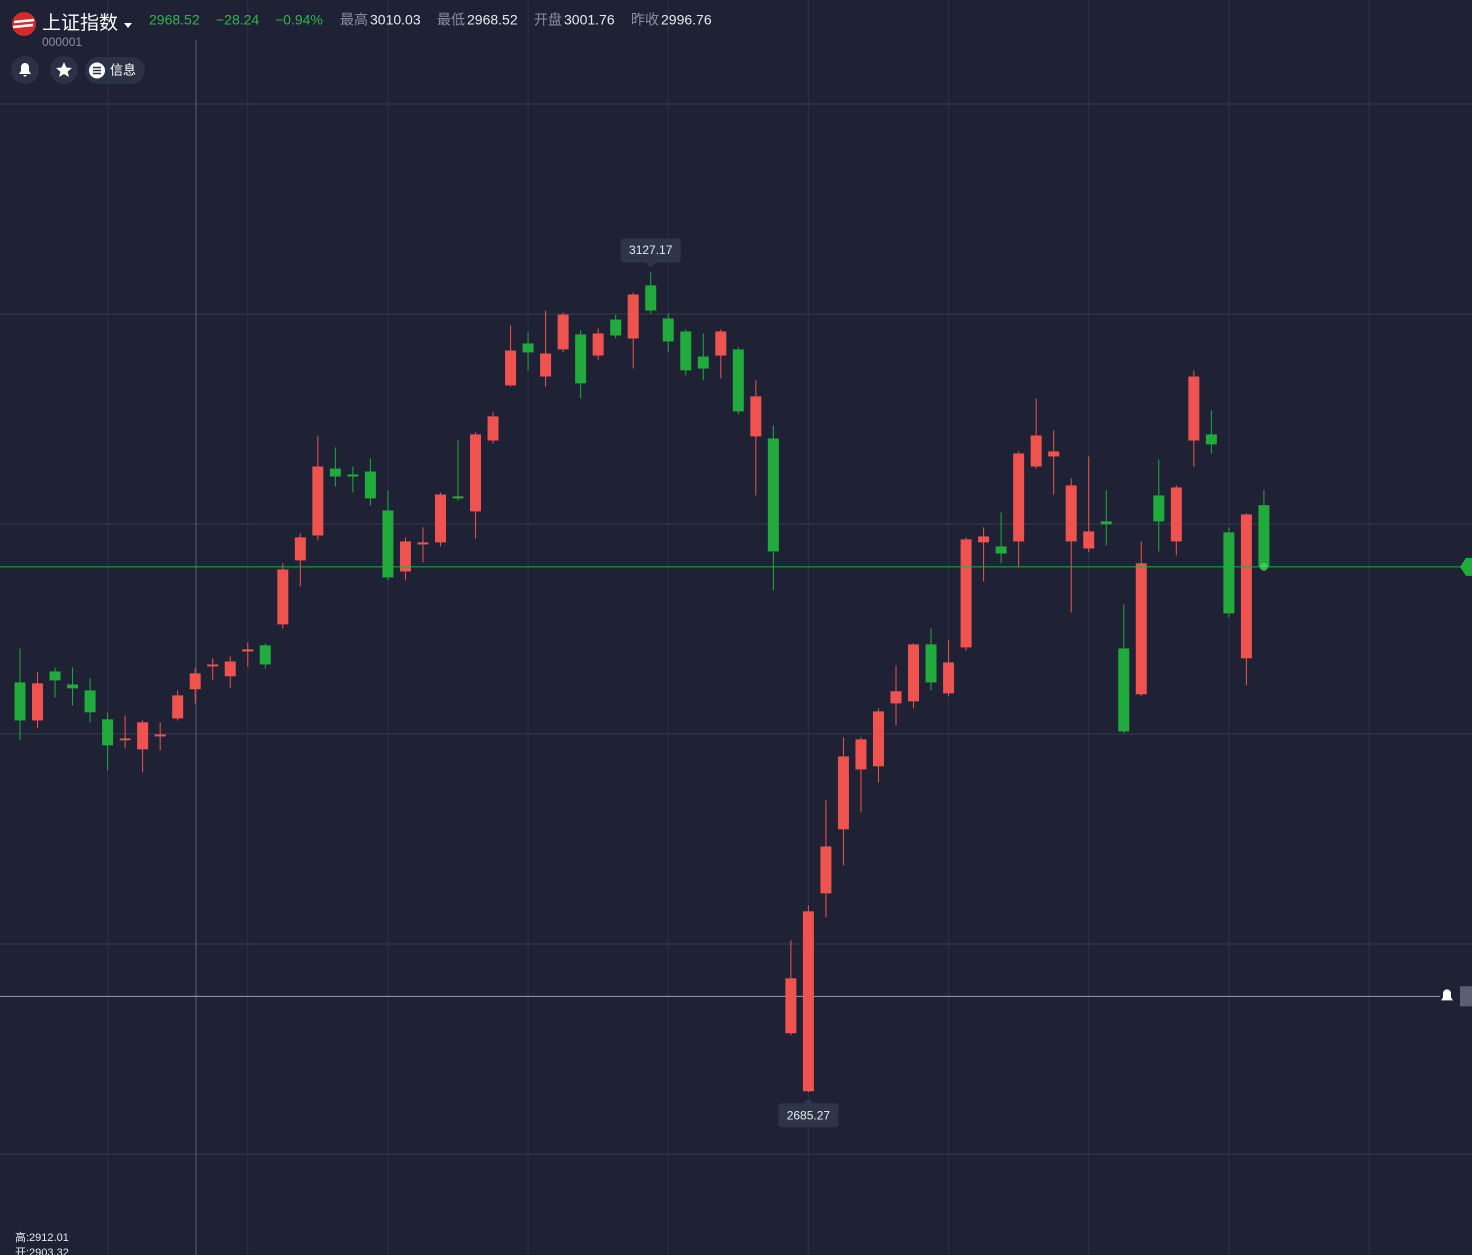 The height and width of the screenshot is (1255, 1472). What do you see at coordinates (354, 20) in the screenshot?
I see `stat-label: 最高` at bounding box center [354, 20].